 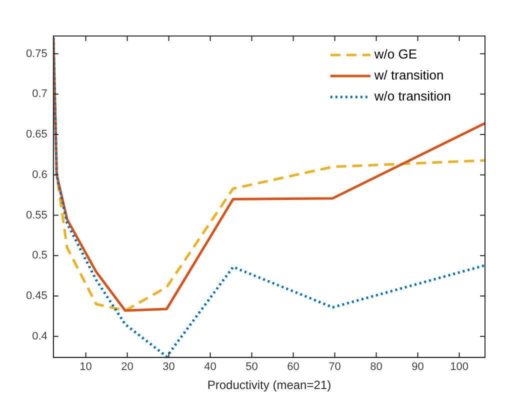 What do you see at coordinates (127, 367) in the screenshot?
I see `x-tick-label: 20` at bounding box center [127, 367].